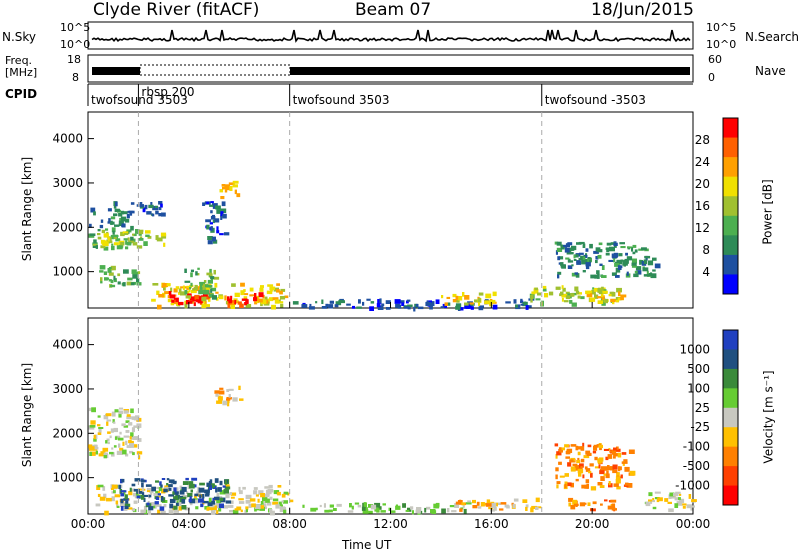  I want to click on colorbar-tick-label: -100, so click(696, 447).